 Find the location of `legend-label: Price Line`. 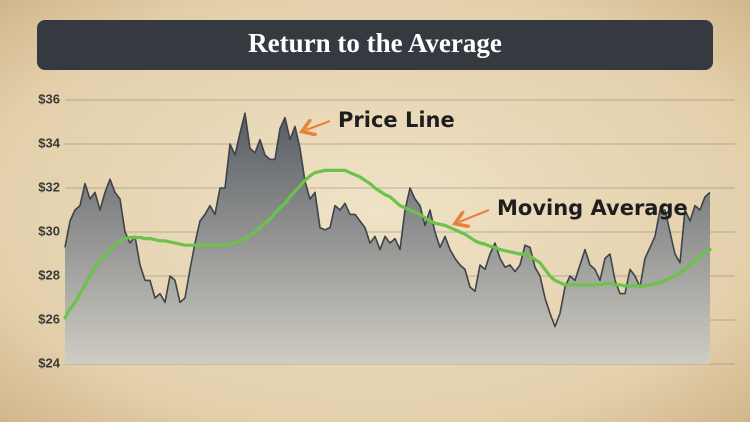

legend-label: Price Line is located at coordinates (396, 120).